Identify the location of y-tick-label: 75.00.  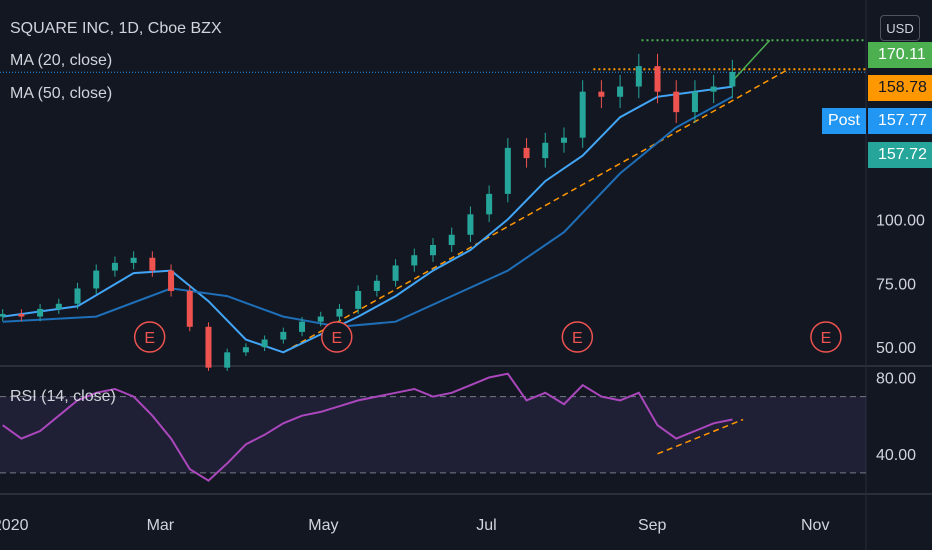
(896, 284).